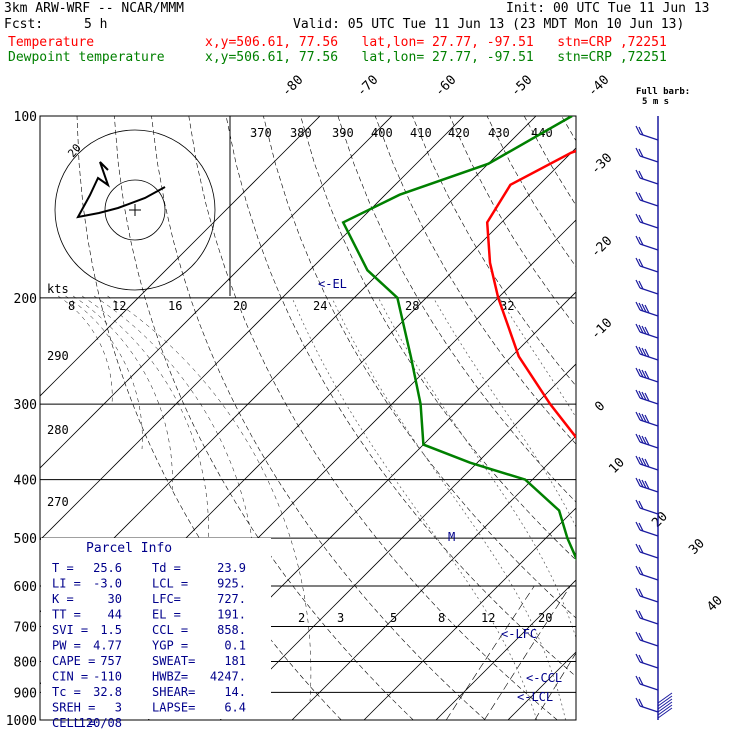 The width and height of the screenshot is (740, 740). What do you see at coordinates (25, 117) in the screenshot?
I see `pressure-tick-label: 100` at bounding box center [25, 117].